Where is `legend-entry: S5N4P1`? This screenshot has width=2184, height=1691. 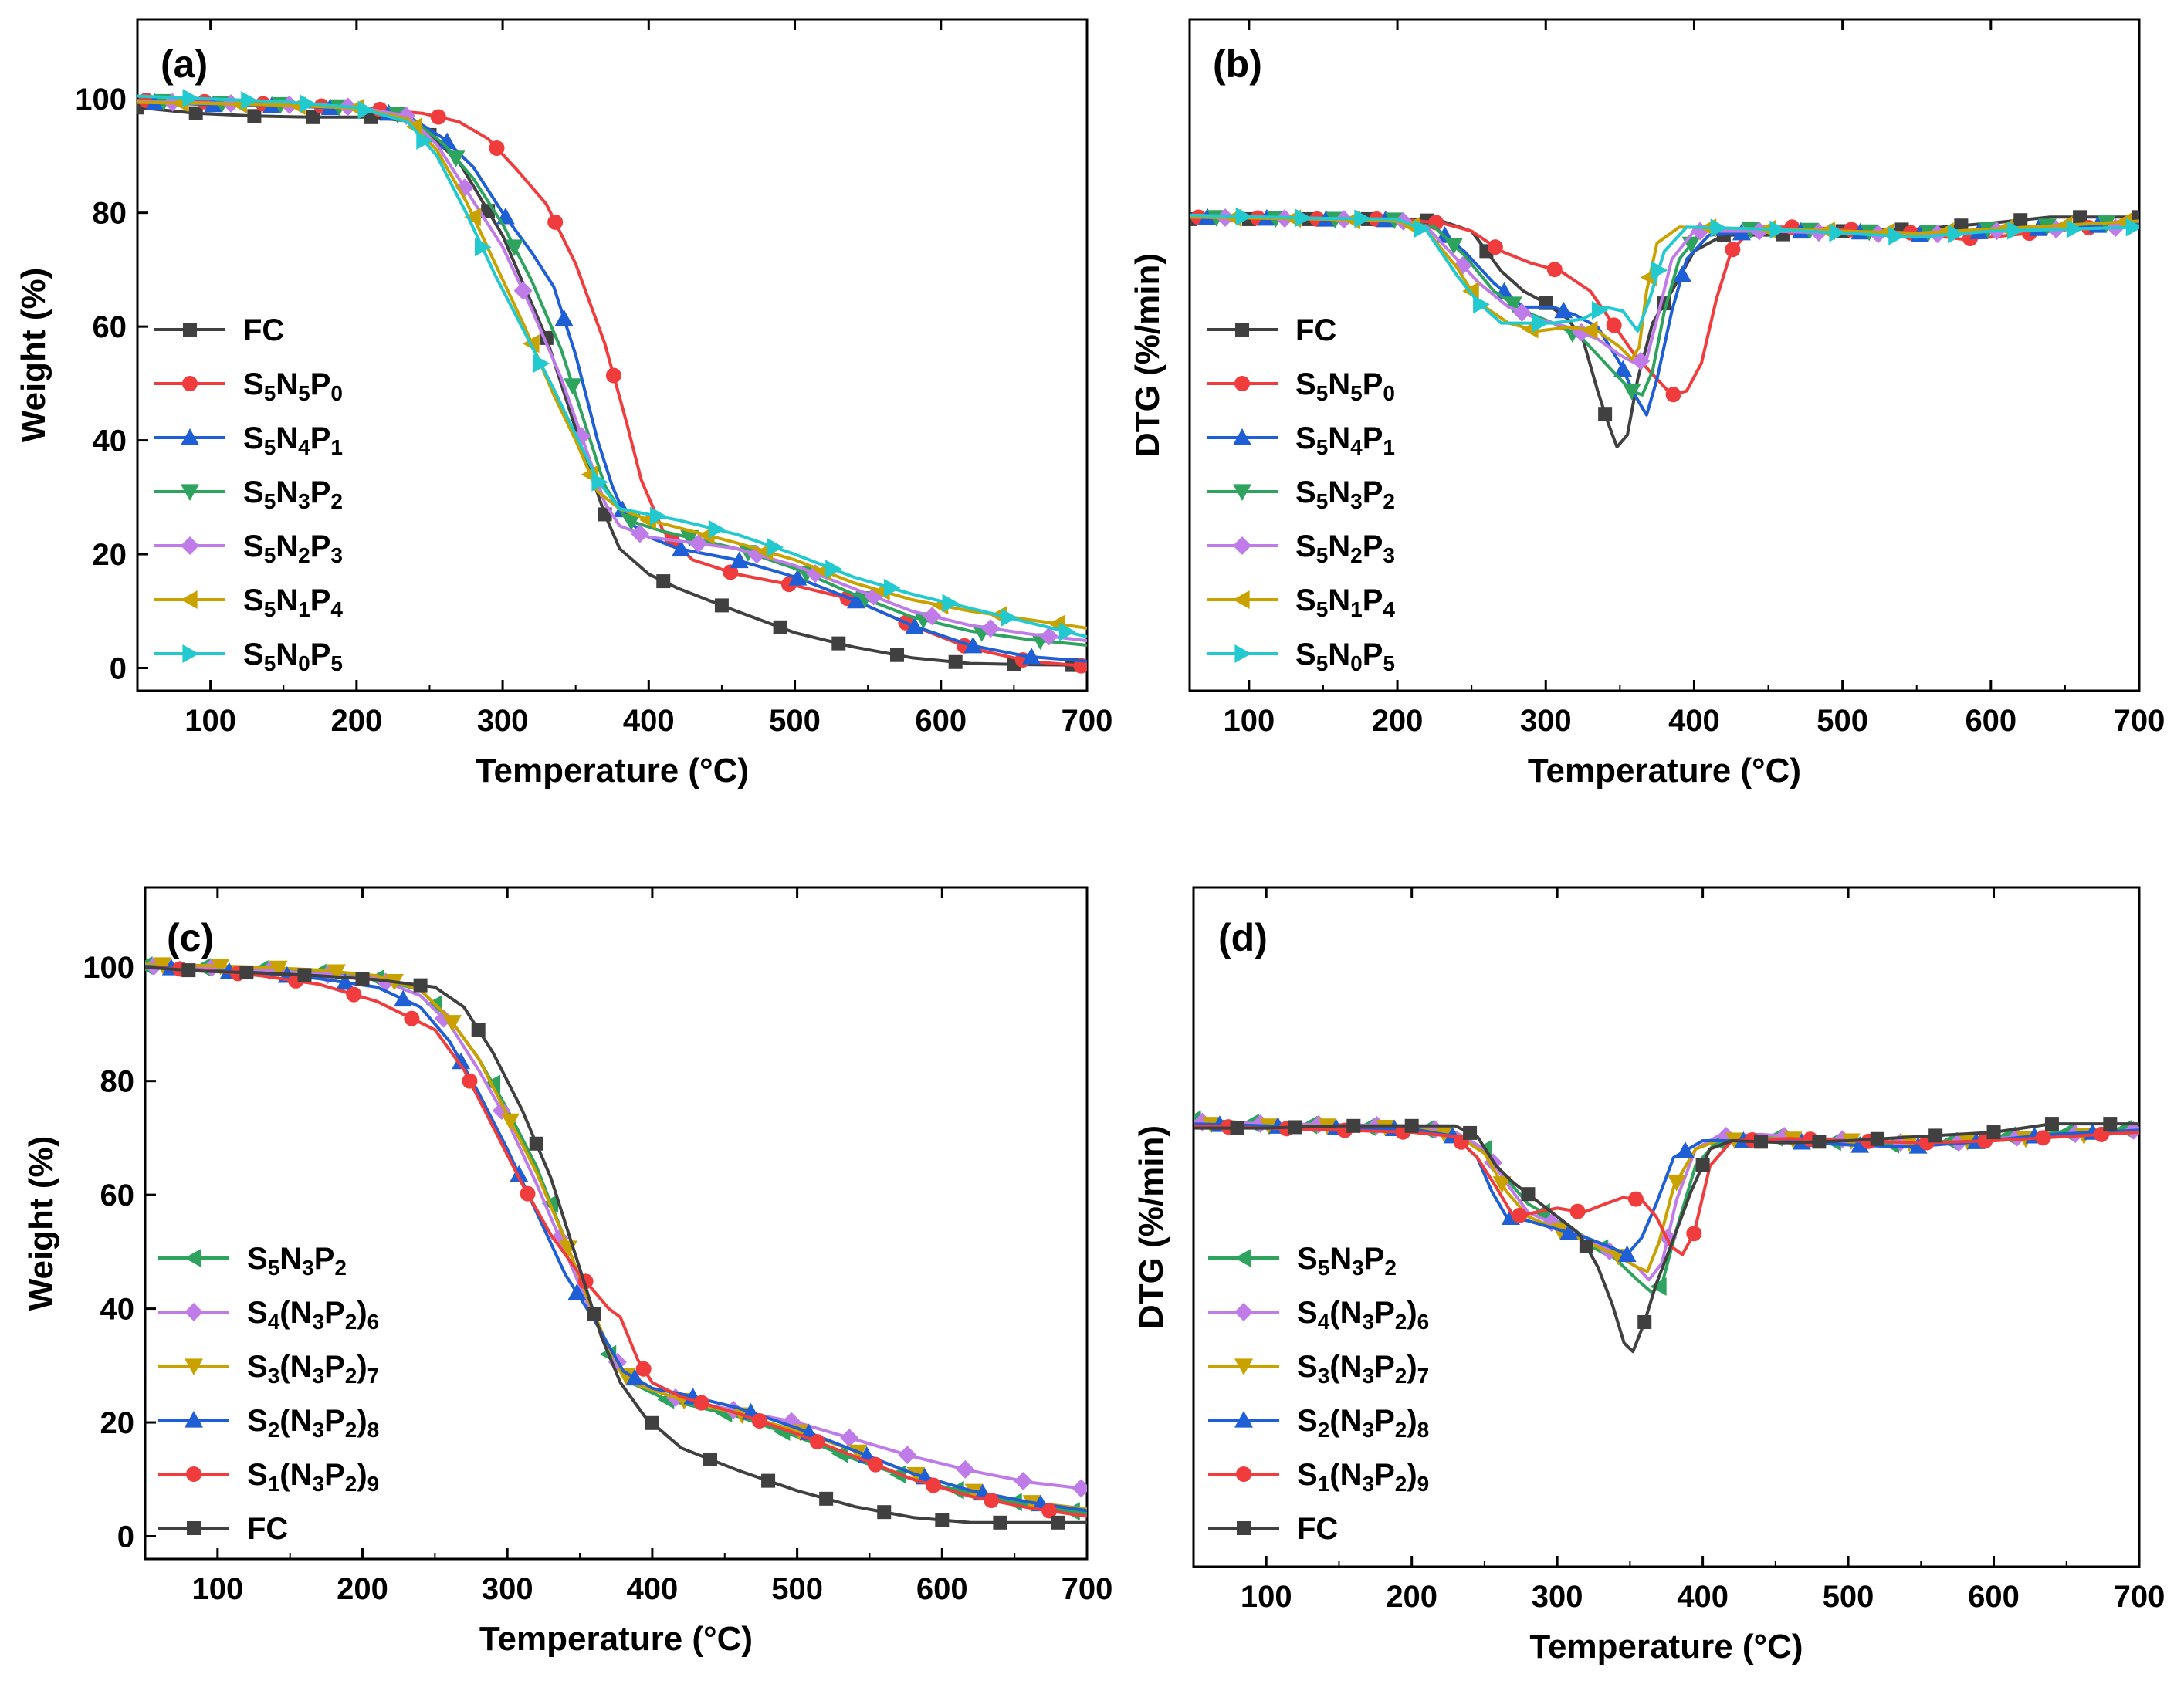 legend-entry: S5N4P1 is located at coordinates (248, 440).